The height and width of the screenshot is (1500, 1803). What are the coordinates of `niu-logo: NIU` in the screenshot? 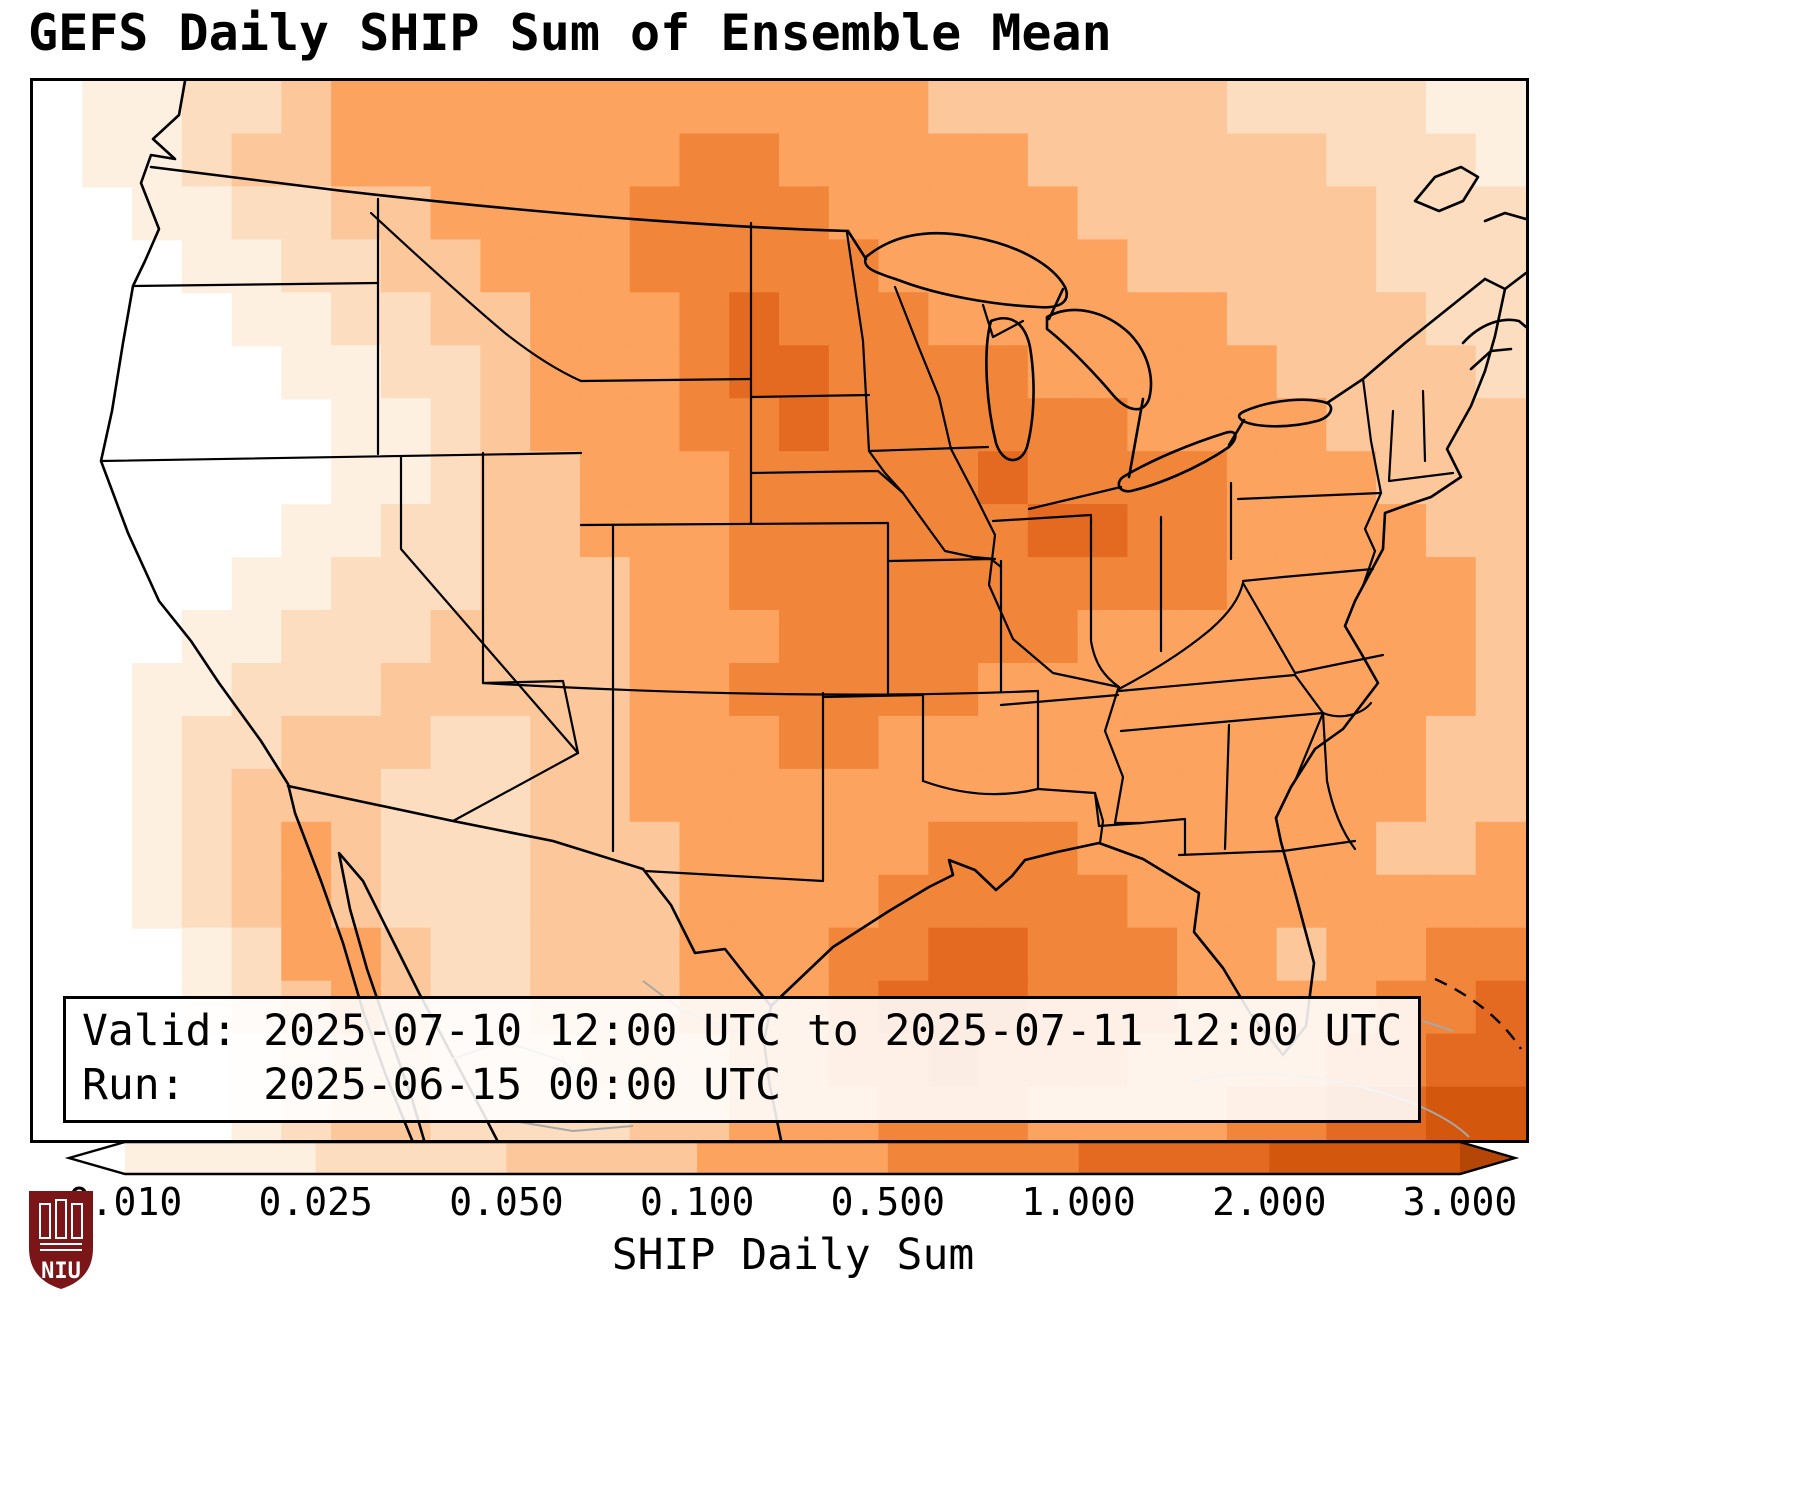 It's located at (61, 1240).